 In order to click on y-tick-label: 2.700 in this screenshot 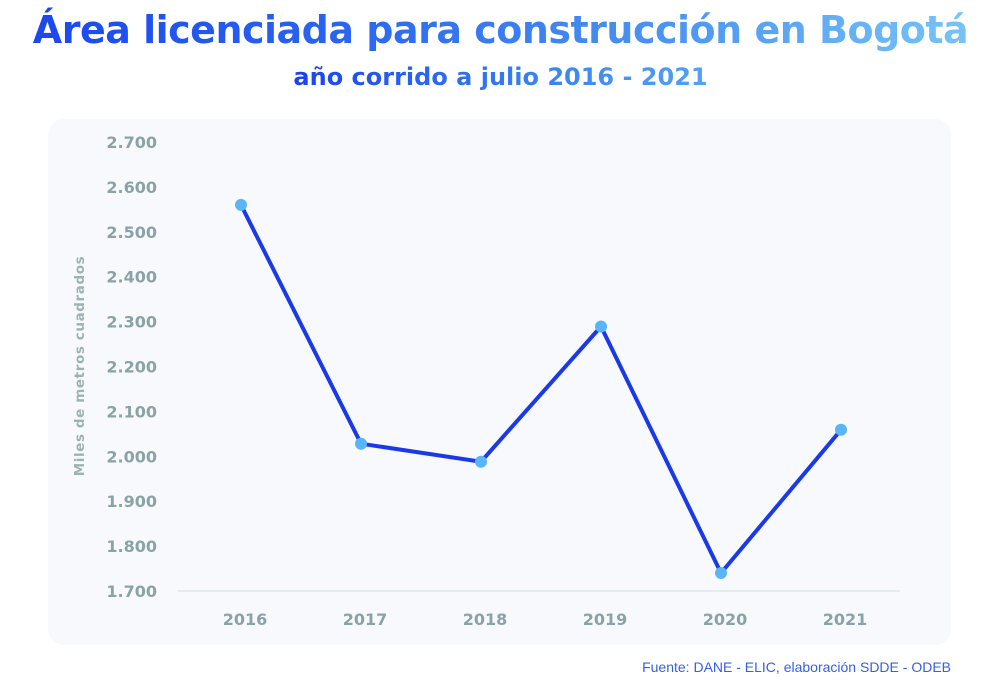, I will do `click(131, 142)`.